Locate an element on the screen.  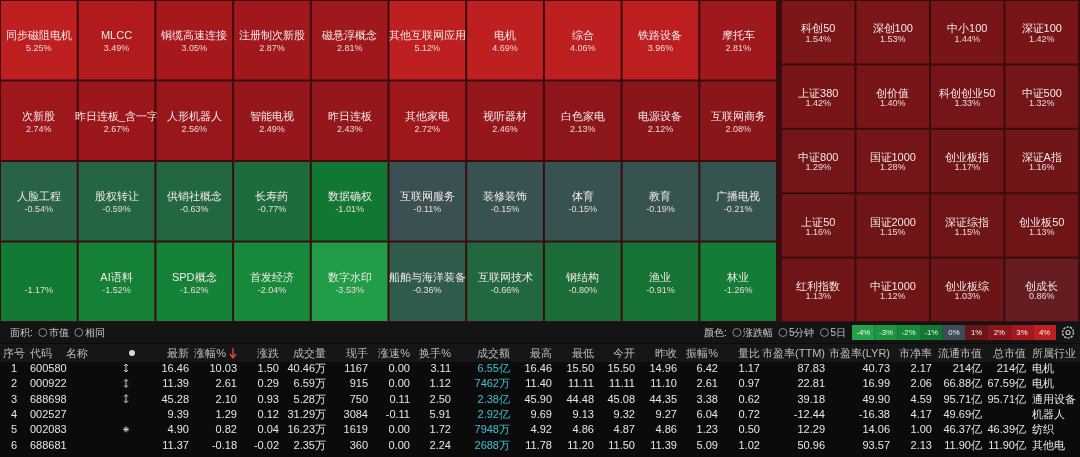
column-header: 所属行业 is located at coordinates (1054, 353).